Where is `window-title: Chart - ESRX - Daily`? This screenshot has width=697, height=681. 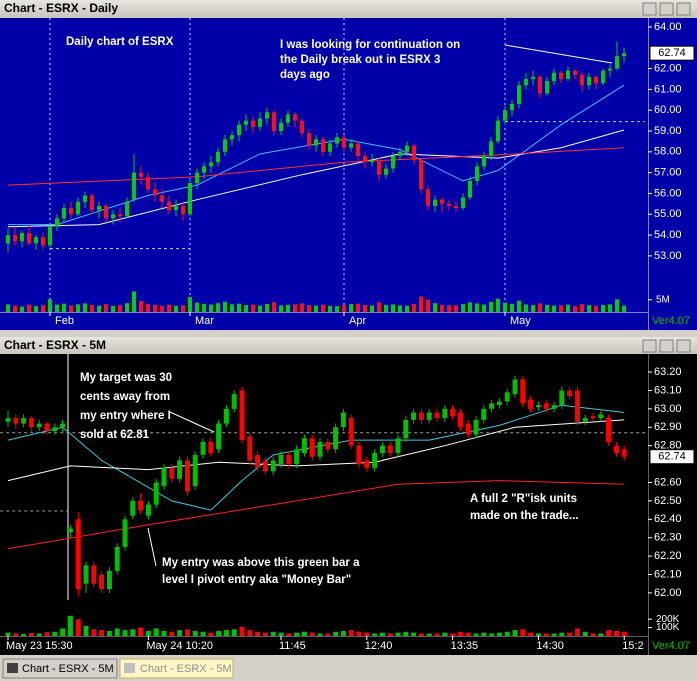 window-title: Chart - ESRX - Daily is located at coordinates (61, 8).